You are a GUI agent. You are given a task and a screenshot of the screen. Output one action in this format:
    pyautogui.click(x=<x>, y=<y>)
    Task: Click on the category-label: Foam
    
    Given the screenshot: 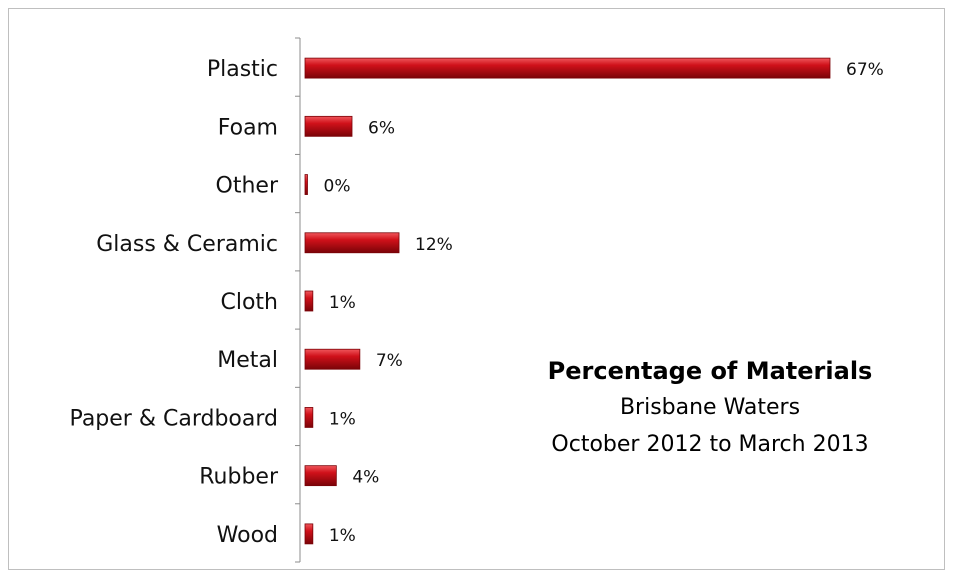 What is the action you would take?
    pyautogui.click(x=248, y=127)
    